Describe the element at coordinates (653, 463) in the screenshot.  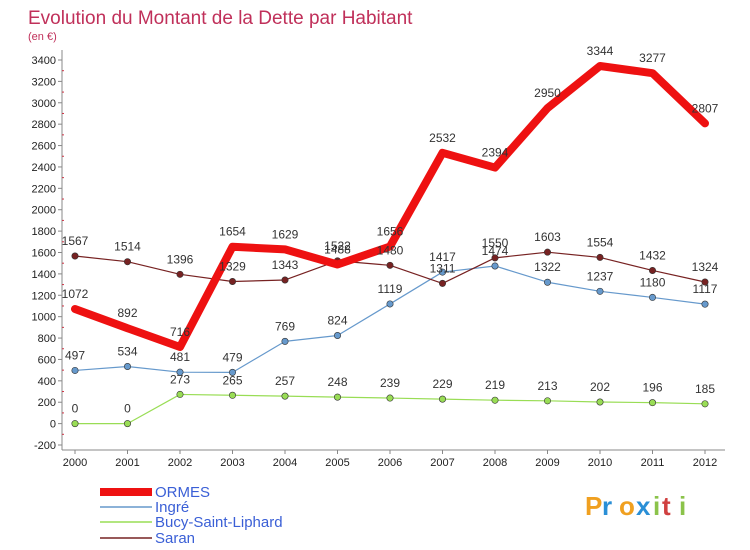
I see `x-tick-label: 2011` at that location.